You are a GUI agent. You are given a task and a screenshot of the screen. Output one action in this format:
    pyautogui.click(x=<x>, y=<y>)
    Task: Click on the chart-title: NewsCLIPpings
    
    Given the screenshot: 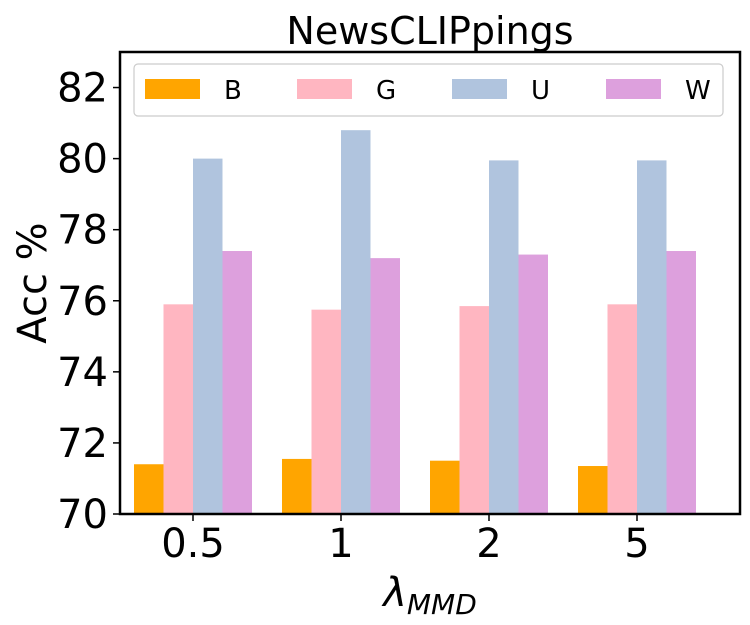 What is the action you would take?
    pyautogui.click(x=429, y=31)
    